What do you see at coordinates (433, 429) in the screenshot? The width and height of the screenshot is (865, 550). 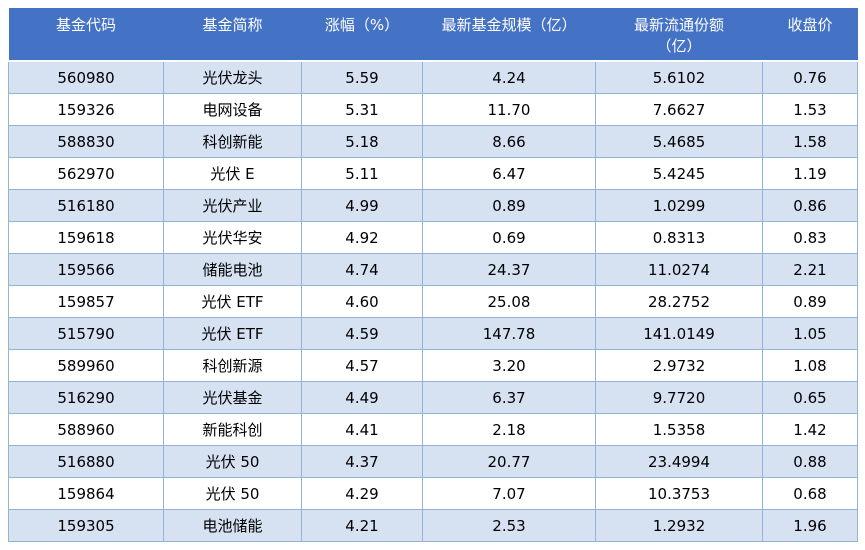 I see `table-row: 588960 新能科创 4.41 2.18 1.5358 1.42` at bounding box center [433, 429].